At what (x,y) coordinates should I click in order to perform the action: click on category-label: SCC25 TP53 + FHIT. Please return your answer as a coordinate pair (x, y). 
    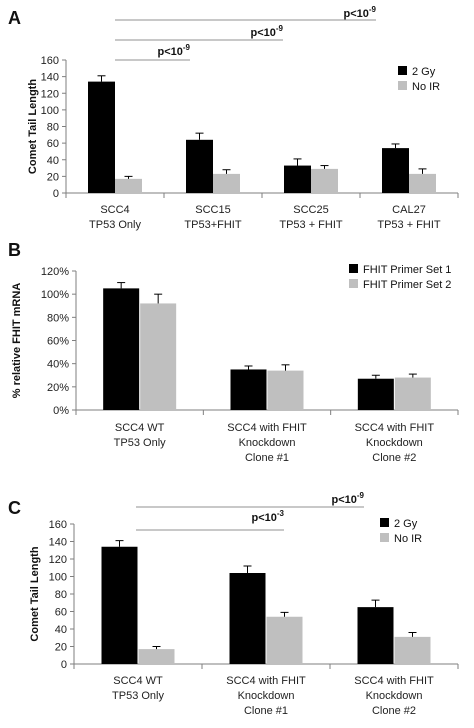
    Looking at the image, I should click on (311, 217).